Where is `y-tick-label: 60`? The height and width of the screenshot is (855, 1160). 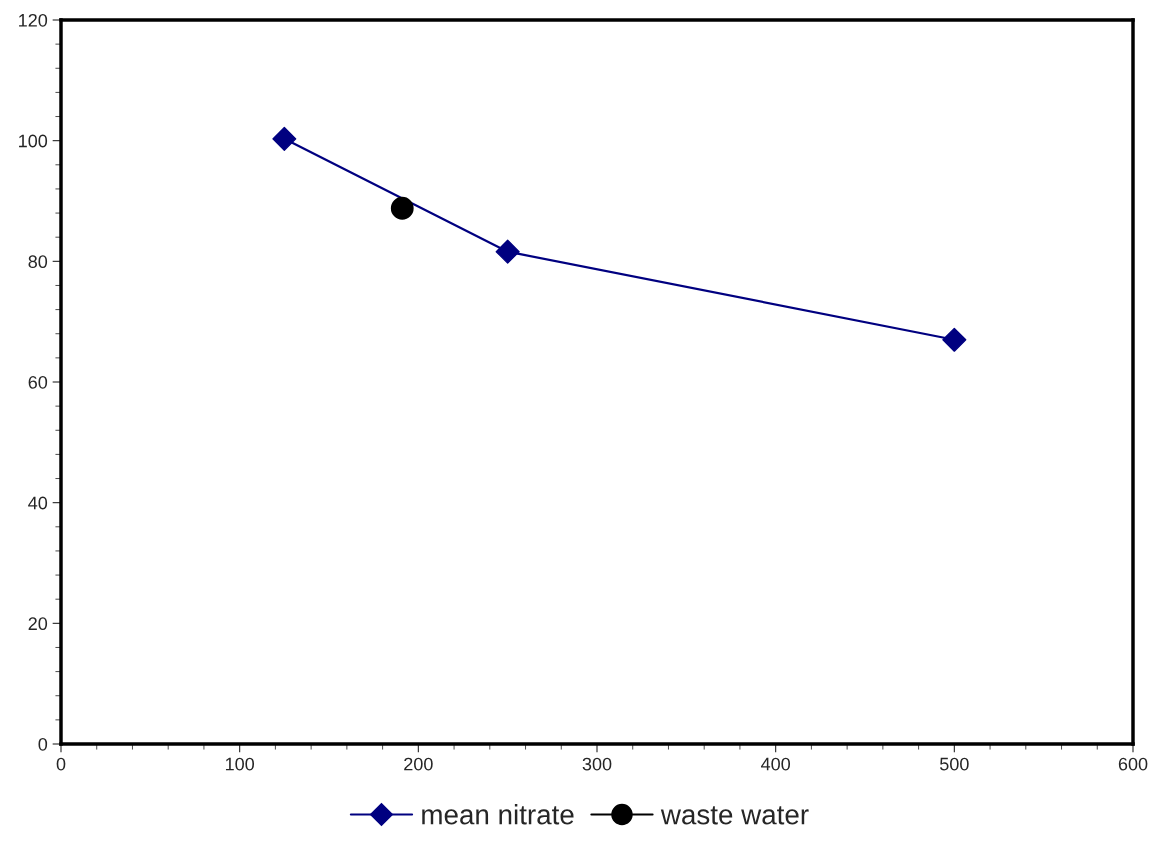
y-tick-label: 60 is located at coordinates (38, 382).